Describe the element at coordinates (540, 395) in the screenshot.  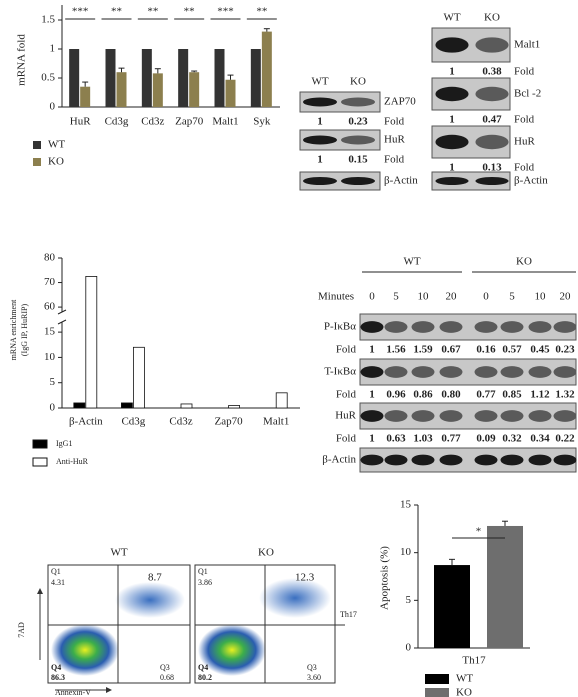
I see `fold-value: 1.12` at that location.